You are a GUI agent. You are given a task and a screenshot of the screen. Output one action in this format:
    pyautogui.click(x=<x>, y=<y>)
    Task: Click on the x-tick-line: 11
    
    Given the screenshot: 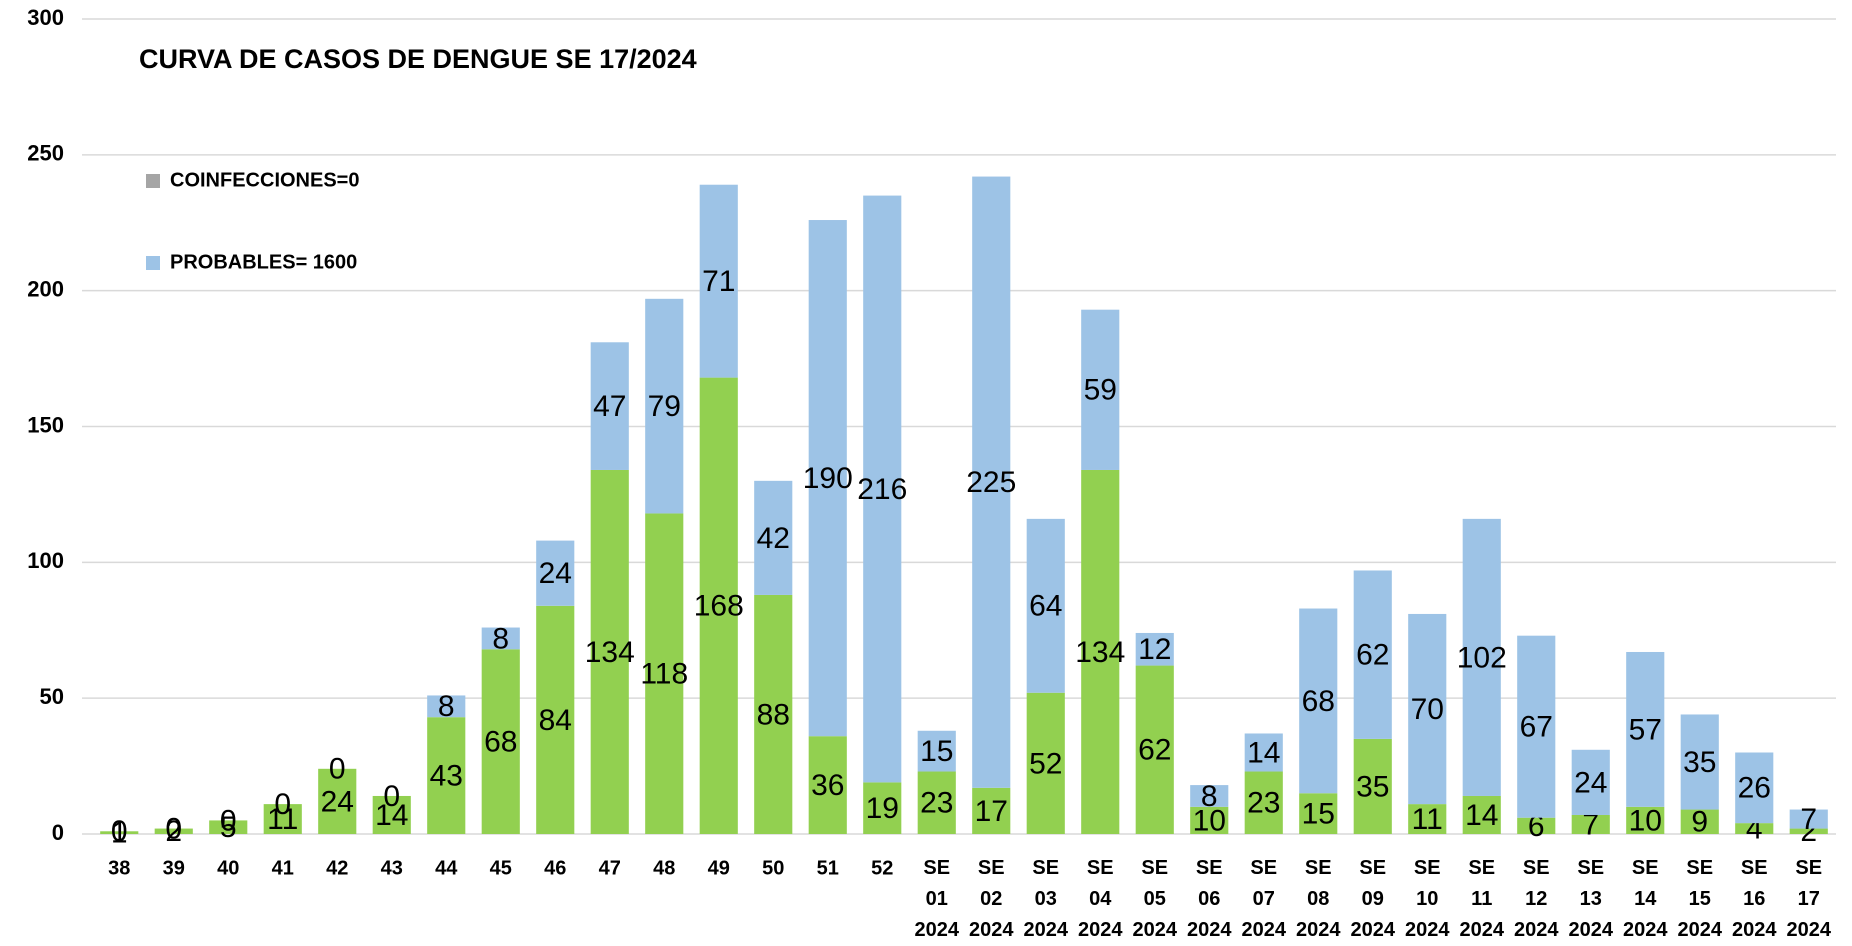 What is the action you would take?
    pyautogui.click(x=1481, y=899)
    